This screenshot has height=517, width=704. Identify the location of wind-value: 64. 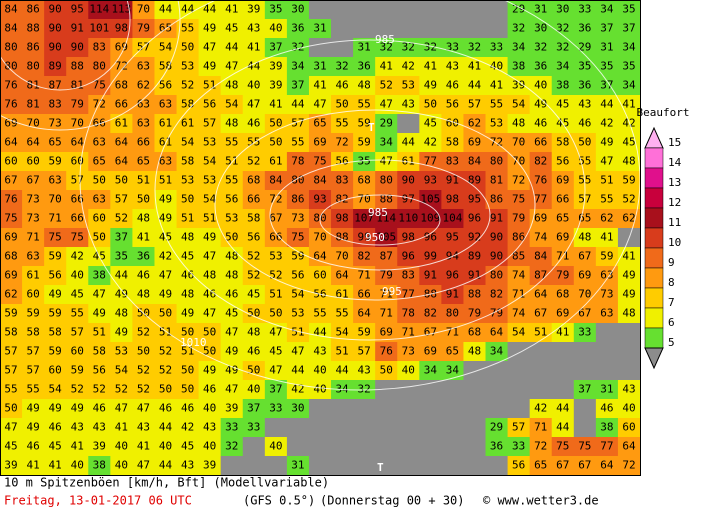
(33, 142).